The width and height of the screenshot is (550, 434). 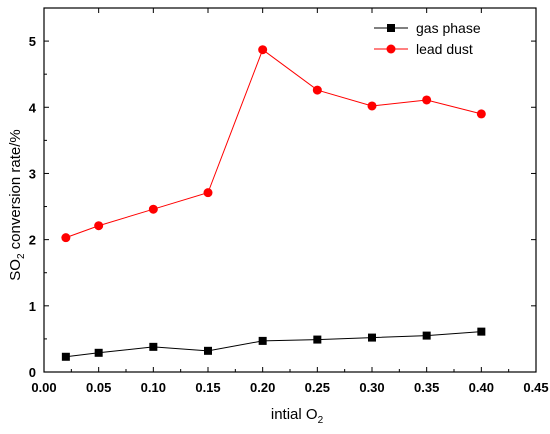 I want to click on y-tick-label: 0, so click(x=32, y=372).